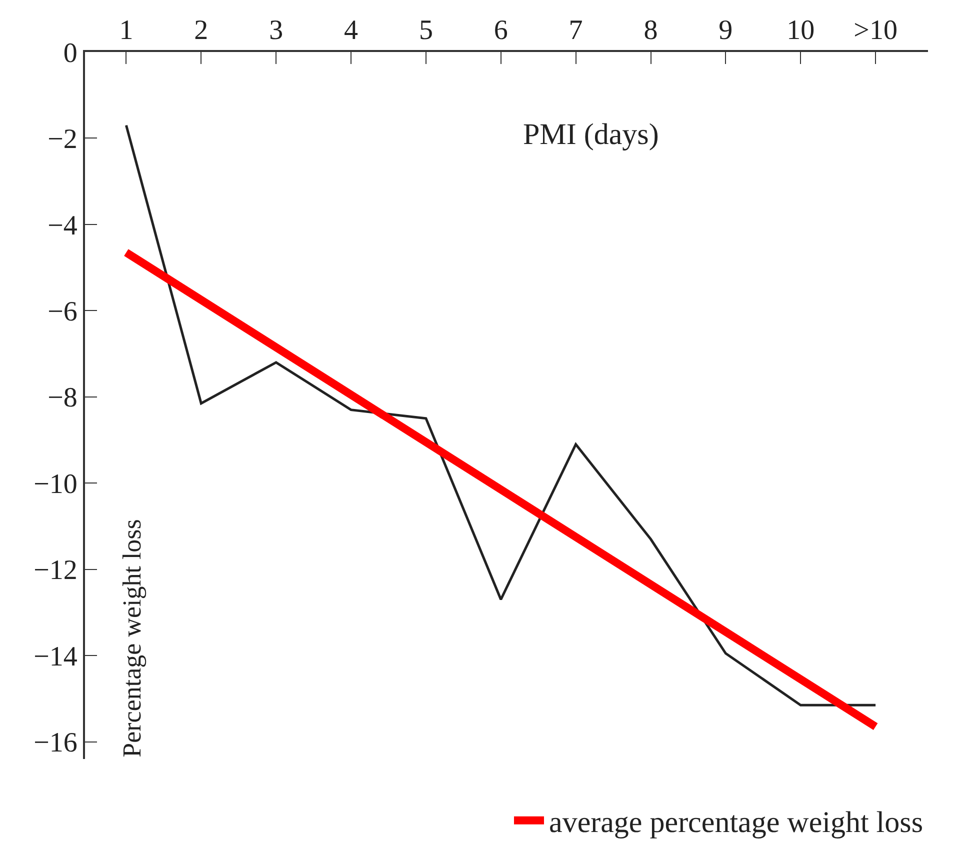 This screenshot has width=953, height=858. Describe the element at coordinates (201, 30) in the screenshot. I see `x-tick-label: 2` at that location.